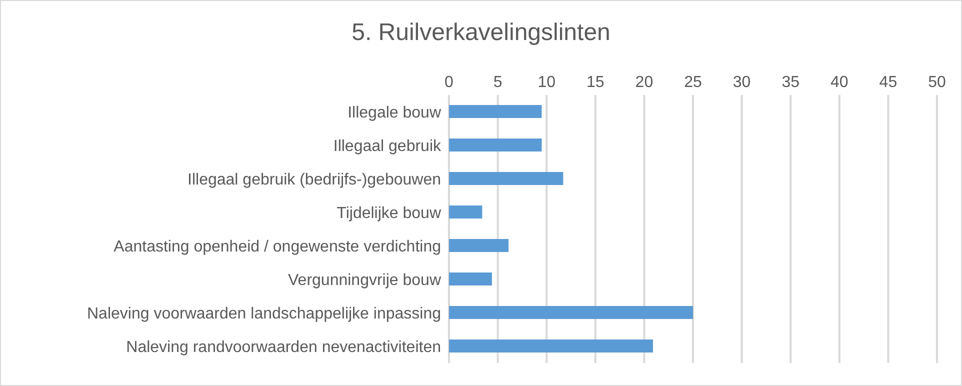  What do you see at coordinates (395, 113) in the screenshot?
I see `y-tick-label: Illegale bouw` at bounding box center [395, 113].